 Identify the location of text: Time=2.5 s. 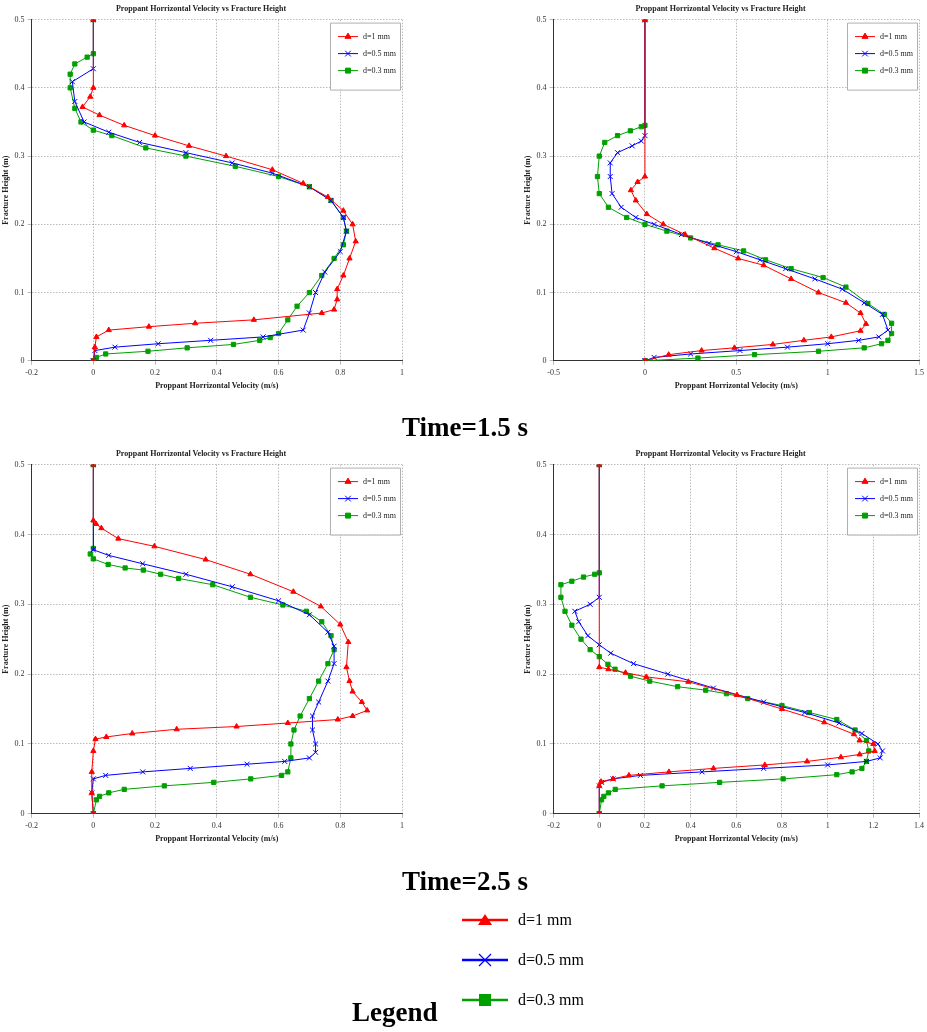
(465, 881).